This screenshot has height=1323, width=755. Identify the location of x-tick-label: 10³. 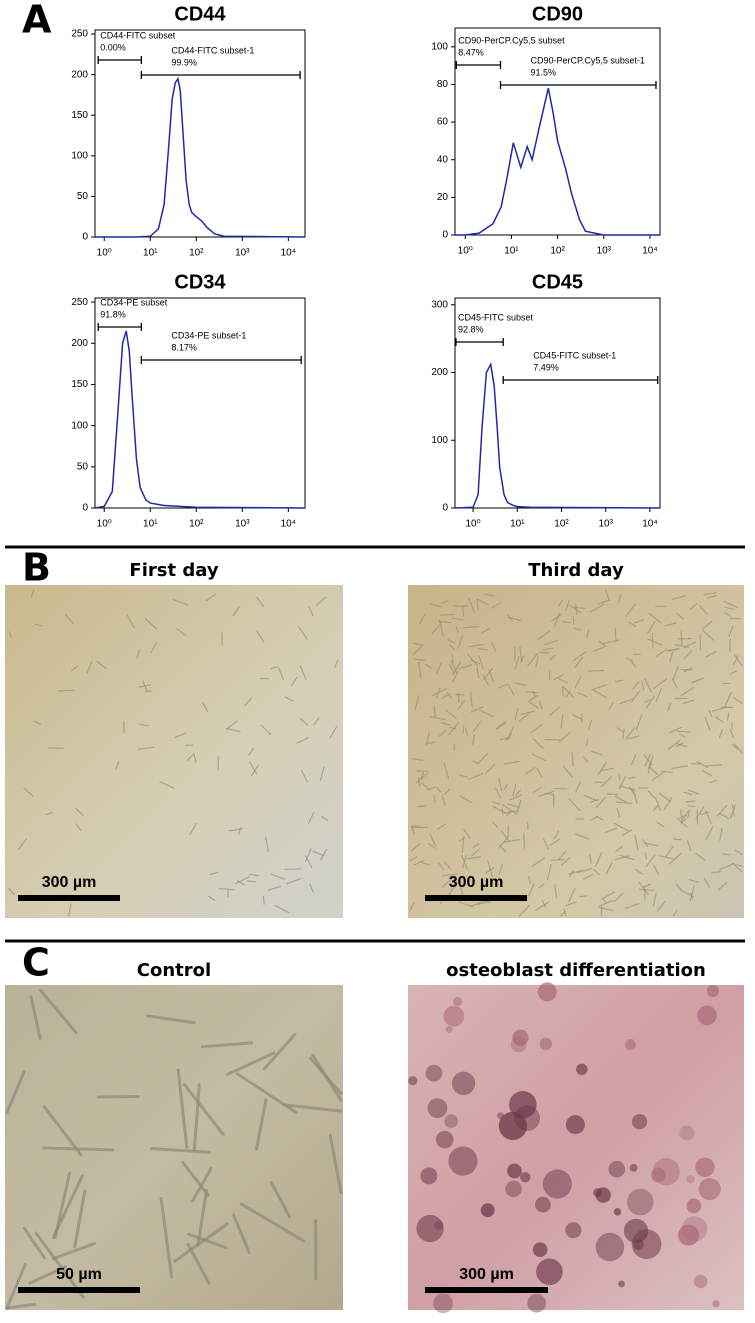
(242, 524).